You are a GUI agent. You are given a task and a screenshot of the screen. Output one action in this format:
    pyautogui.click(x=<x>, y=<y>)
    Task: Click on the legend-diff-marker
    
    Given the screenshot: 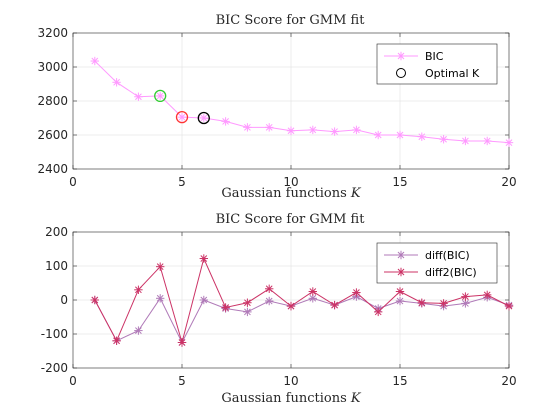 What is the action you would take?
    pyautogui.click(x=401, y=255)
    